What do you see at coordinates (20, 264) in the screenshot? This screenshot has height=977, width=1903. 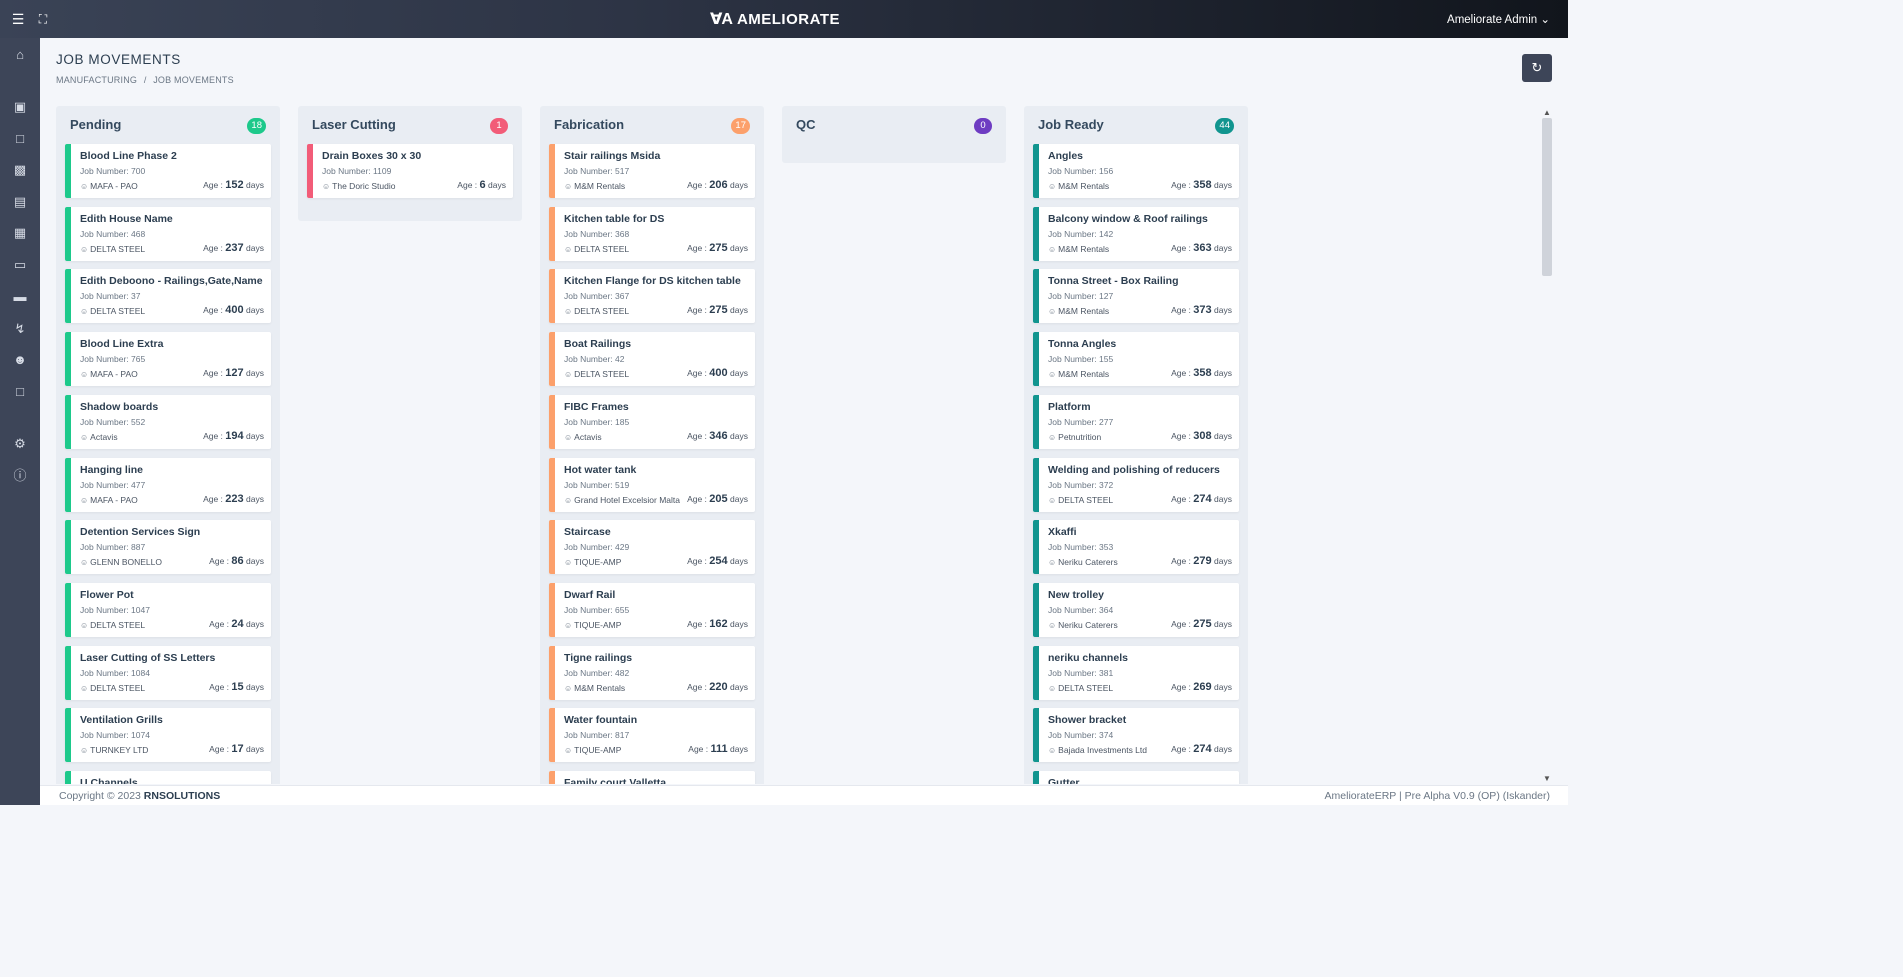 I see `inbox-icon: ▭` at bounding box center [20, 264].